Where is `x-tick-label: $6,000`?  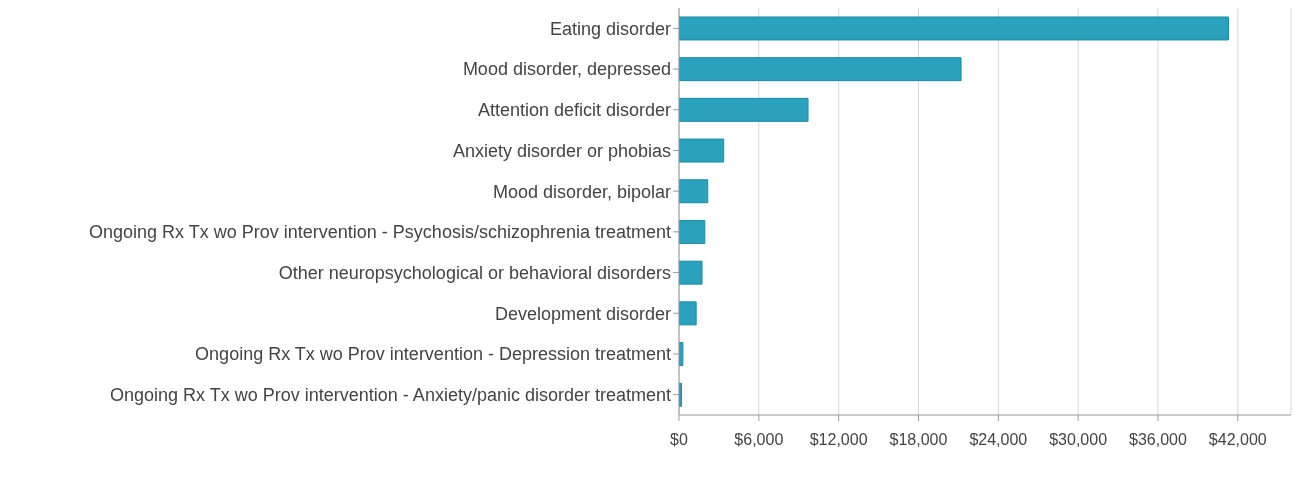
x-tick-label: $6,000 is located at coordinates (759, 439).